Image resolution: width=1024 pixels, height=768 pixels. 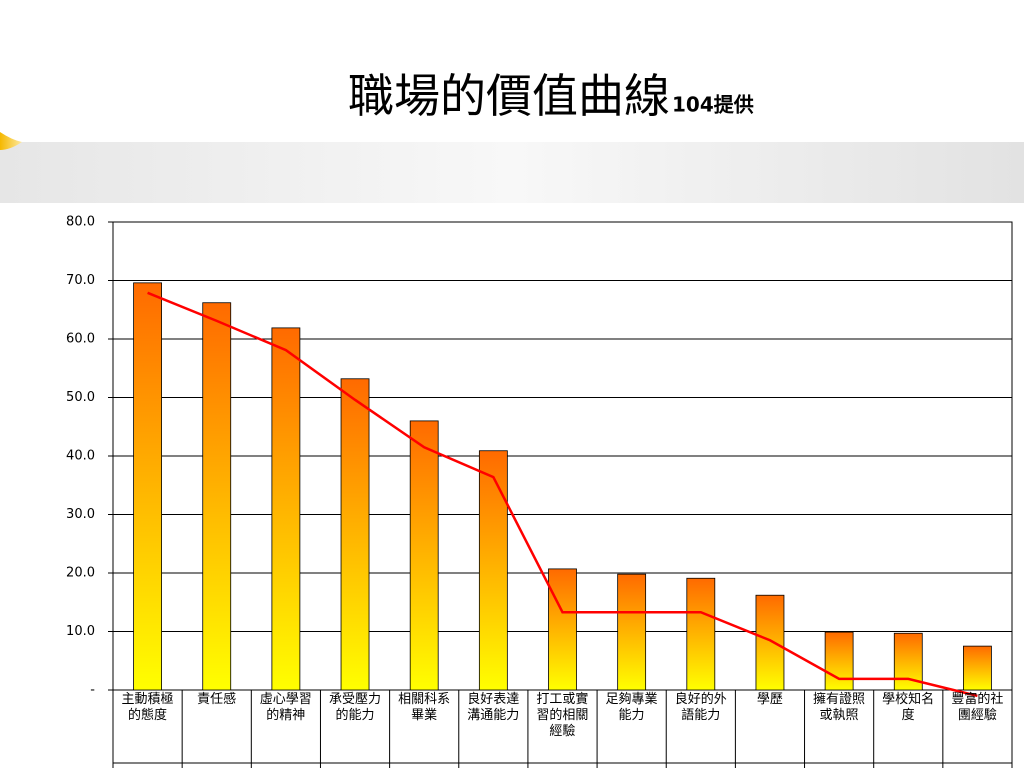 I want to click on x-tick-label: 責任感, so click(x=217, y=699).